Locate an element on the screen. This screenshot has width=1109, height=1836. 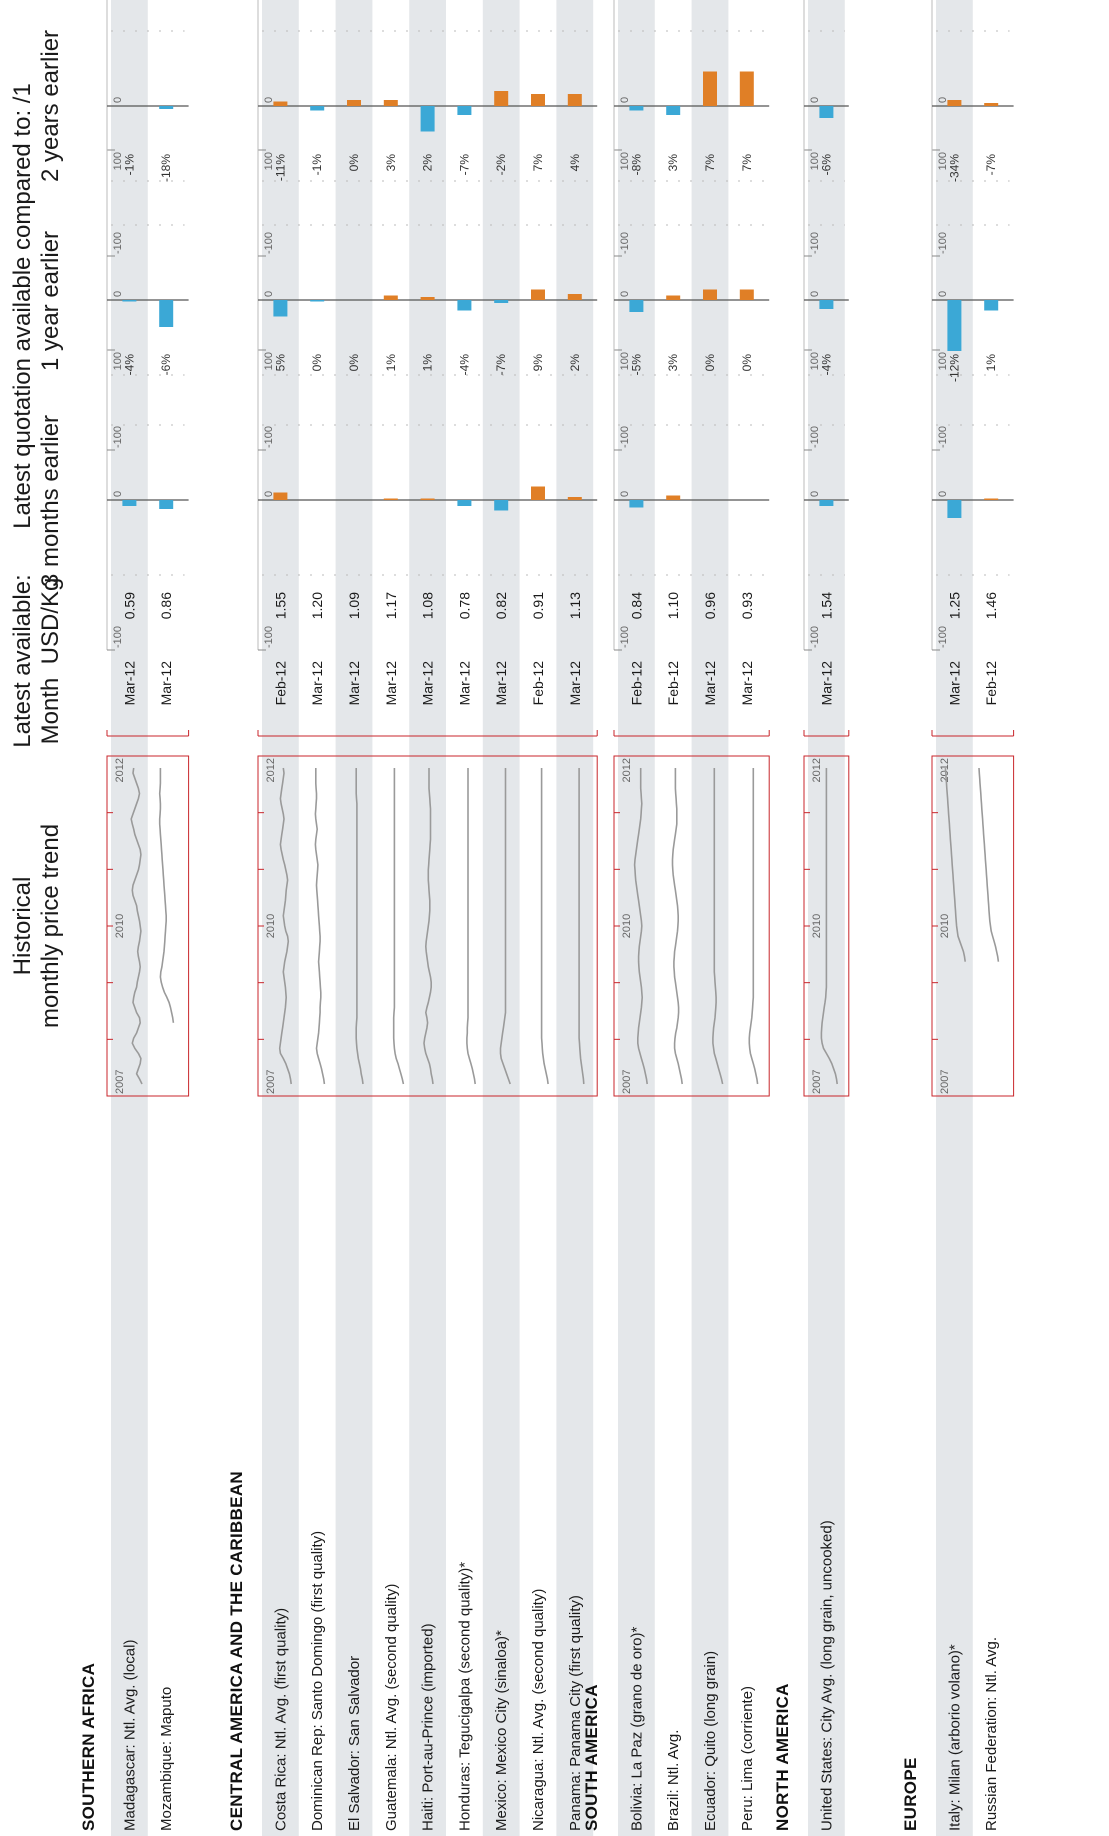
latest-usd-kg: 0.84 is located at coordinates (636, 605).